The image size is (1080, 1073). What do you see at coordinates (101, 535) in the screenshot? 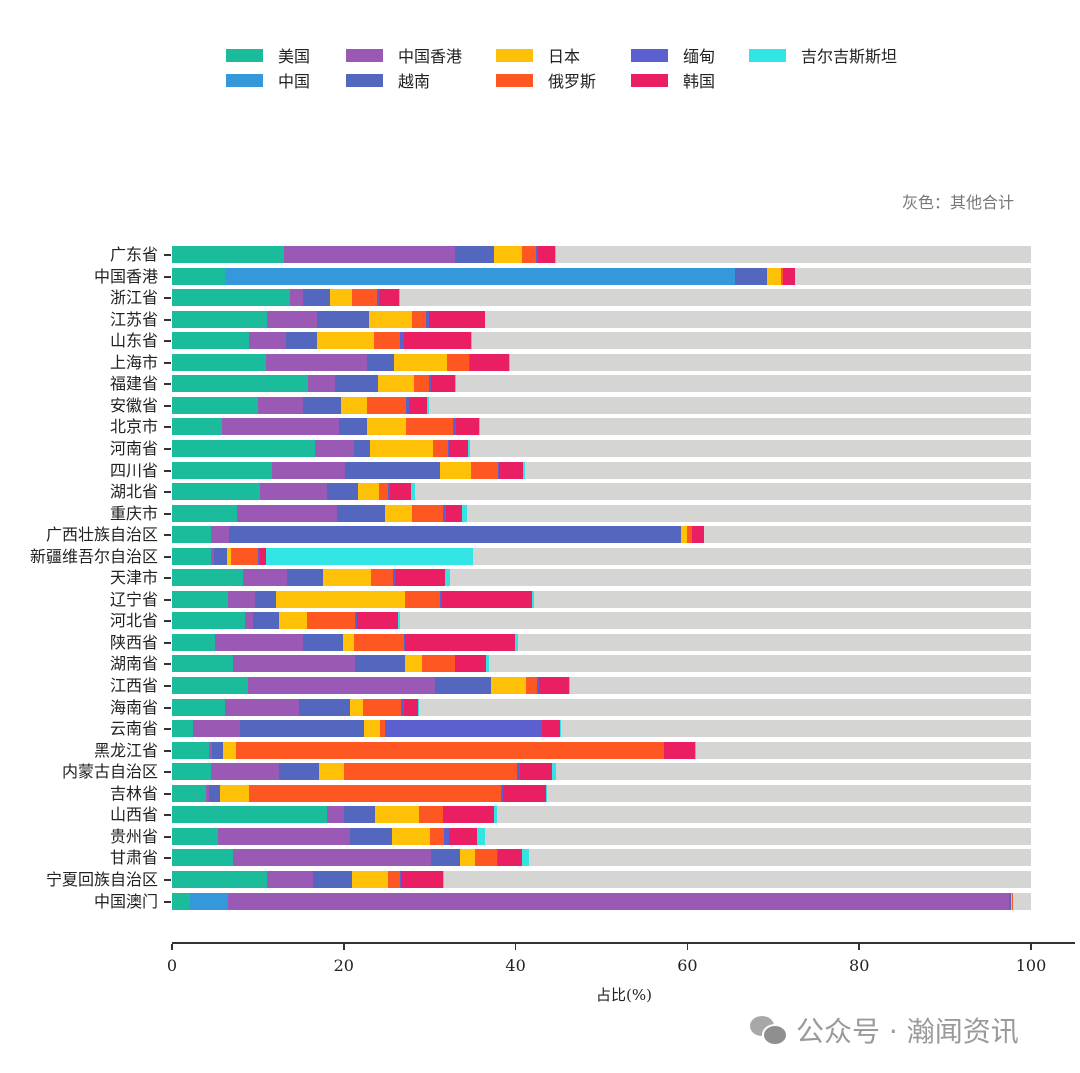
I see `y-axis-label: 广西壮族自治区` at bounding box center [101, 535].